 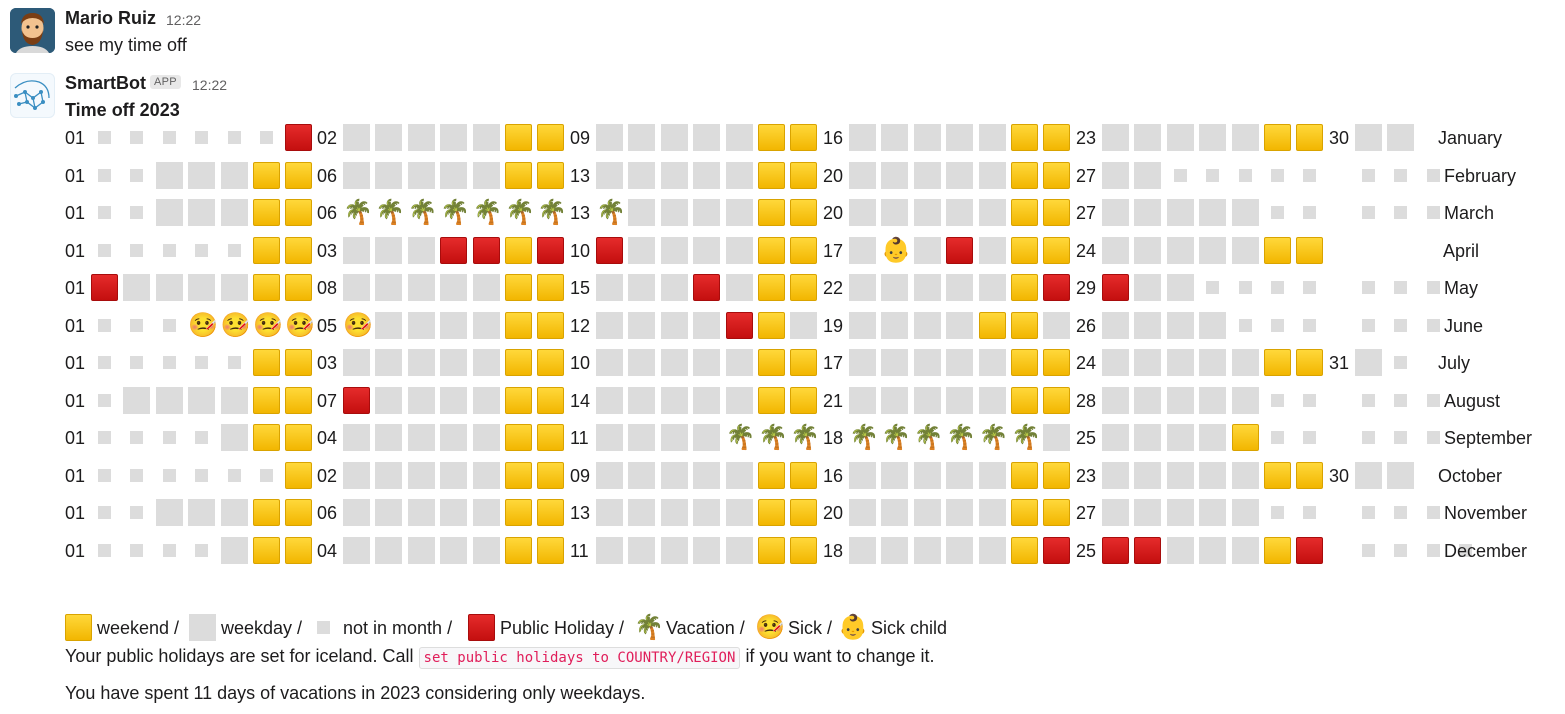 I want to click on sick-day: 🤒, so click(x=268, y=325).